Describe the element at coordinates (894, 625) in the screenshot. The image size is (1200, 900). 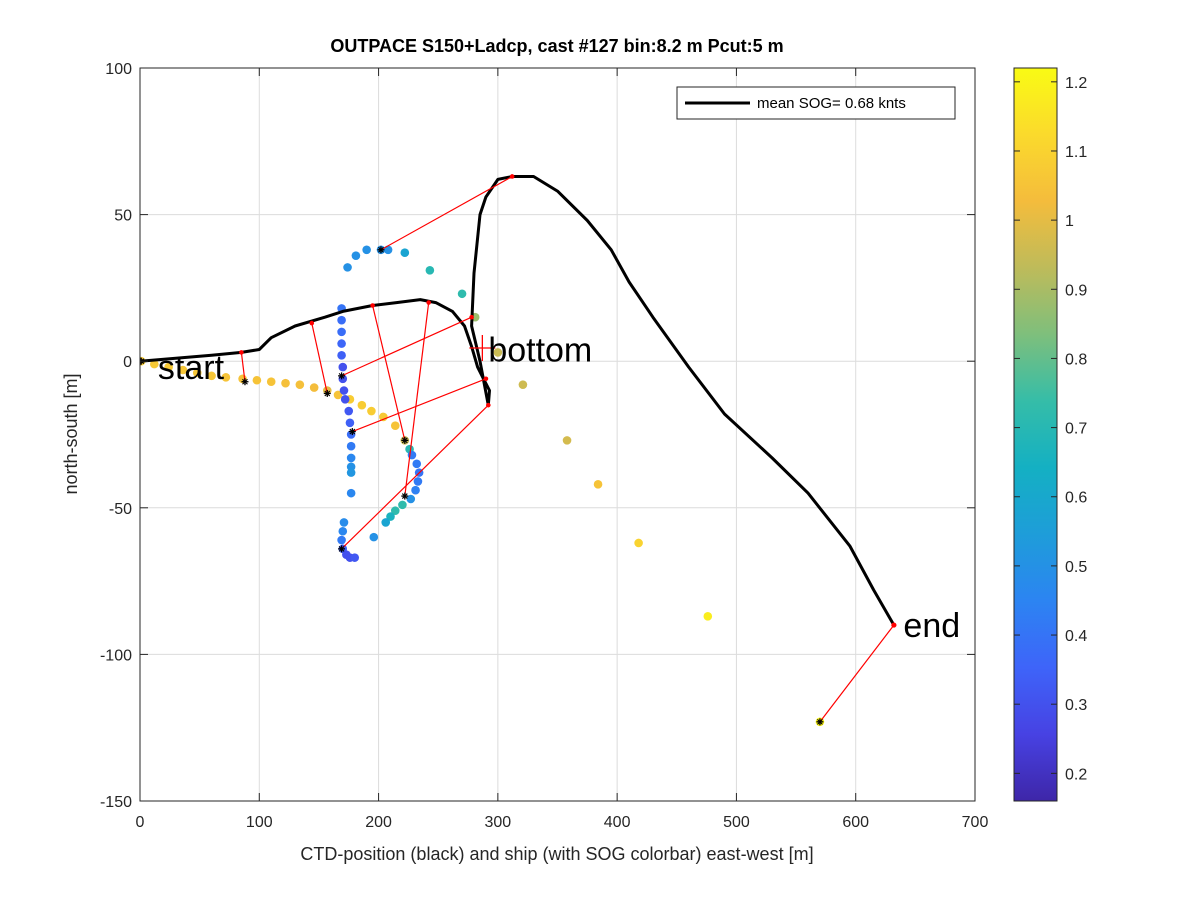
I see `end-marker` at that location.